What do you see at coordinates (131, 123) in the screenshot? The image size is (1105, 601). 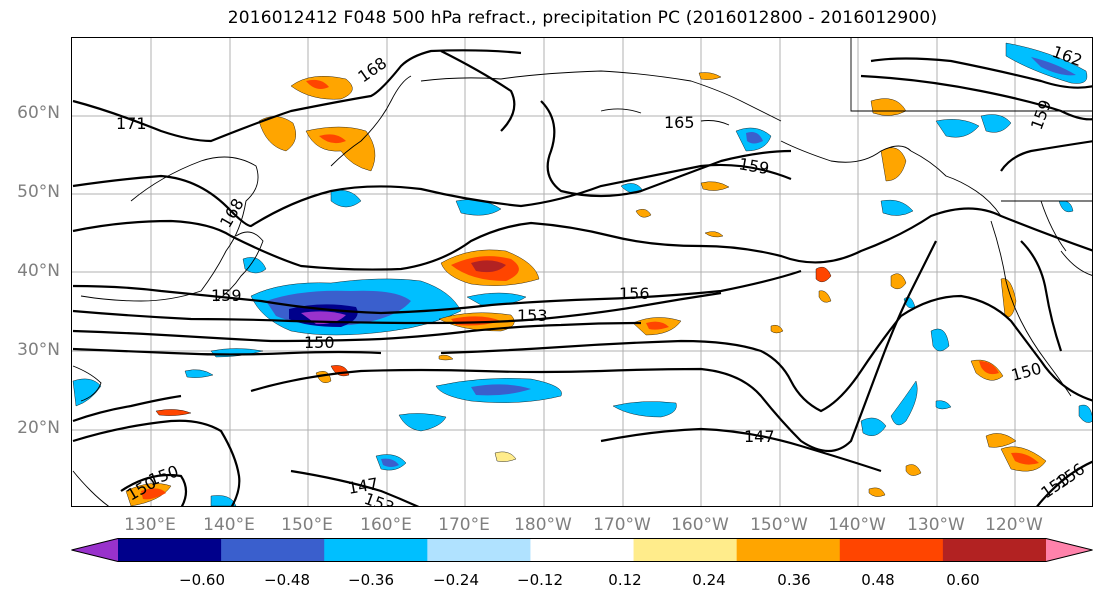 I see `contour-label: 171` at bounding box center [131, 123].